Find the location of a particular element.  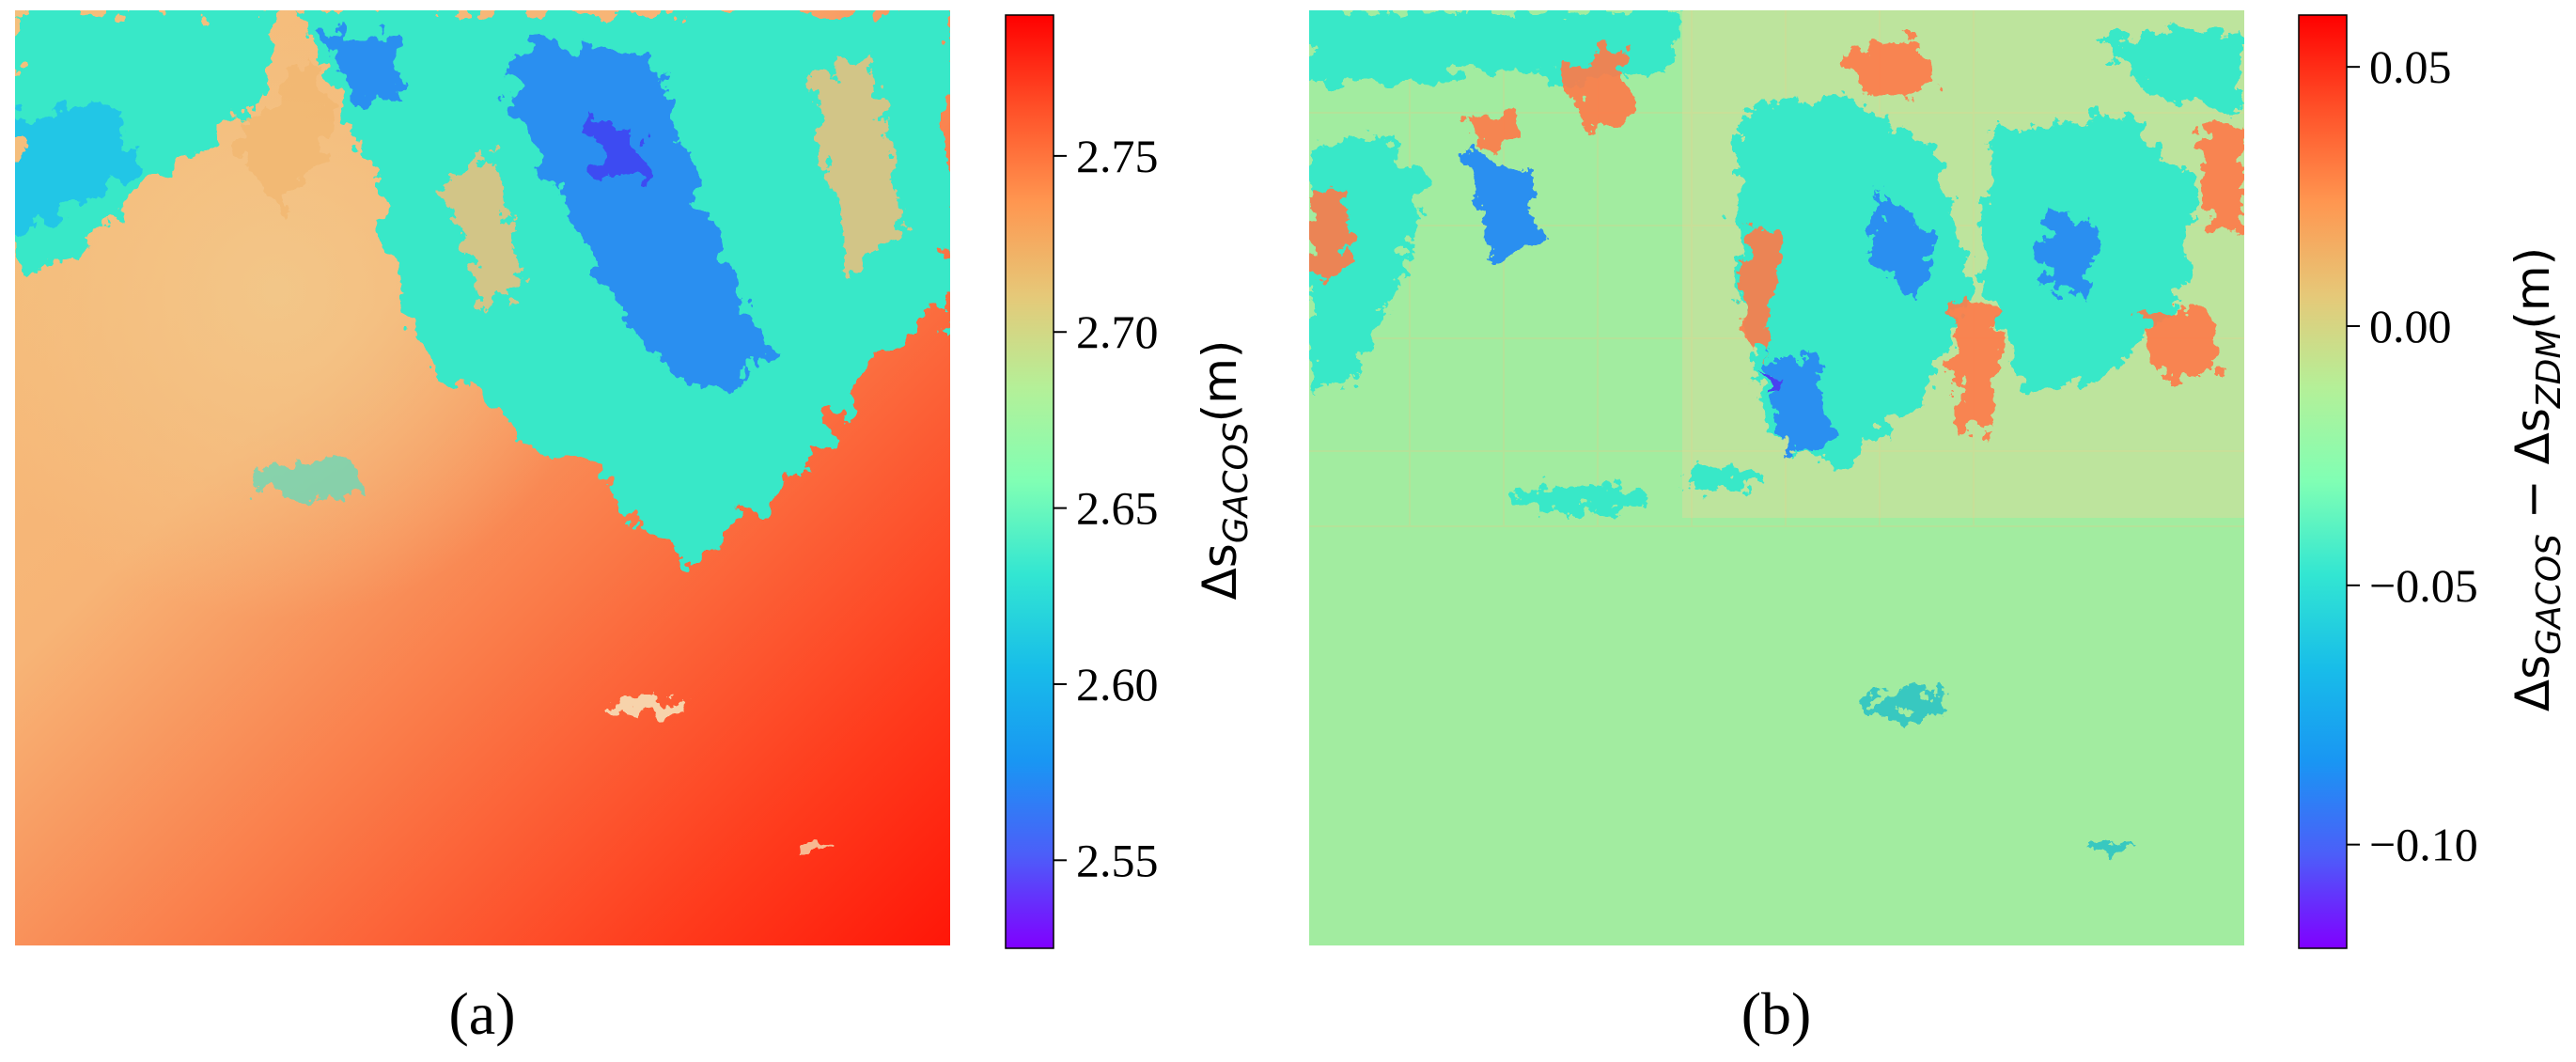

colorbar-b-ticks: −0.10 −0.05 0.00 0.05 is located at coordinates (2412, 455).